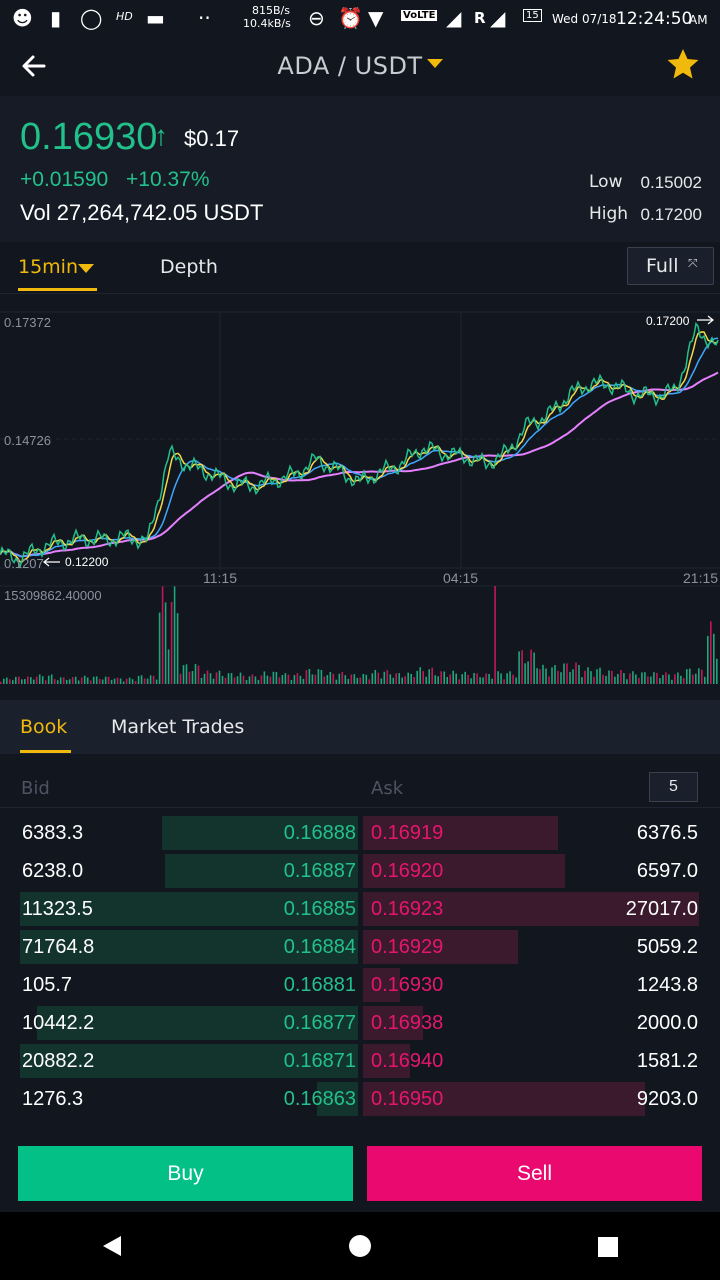 Image resolution: width=720 pixels, height=1280 pixels. What do you see at coordinates (185, 1173) in the screenshot?
I see `buy-button: Buy` at bounding box center [185, 1173].